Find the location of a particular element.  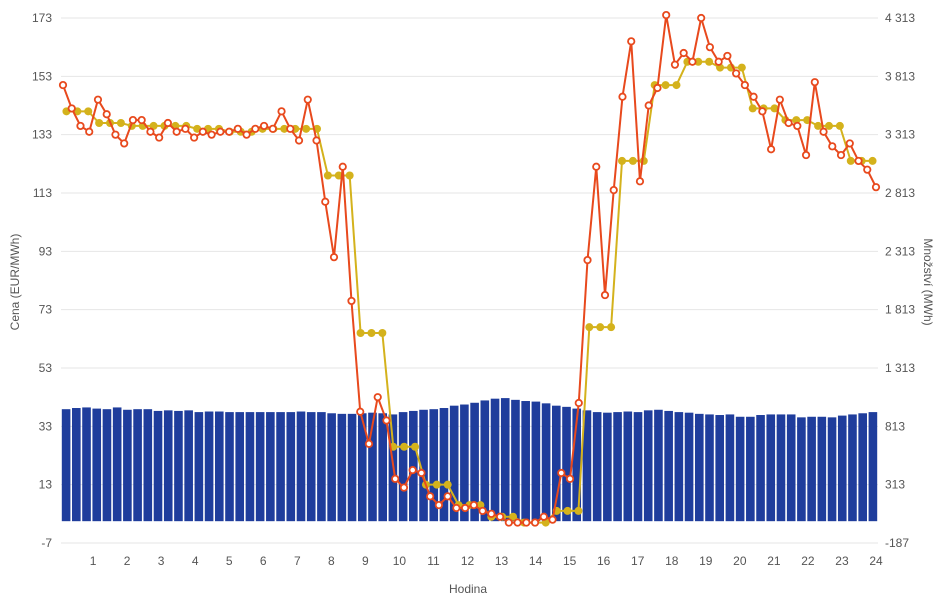

right-axis-title: Množství (MWh) is located at coordinates (928, 281).